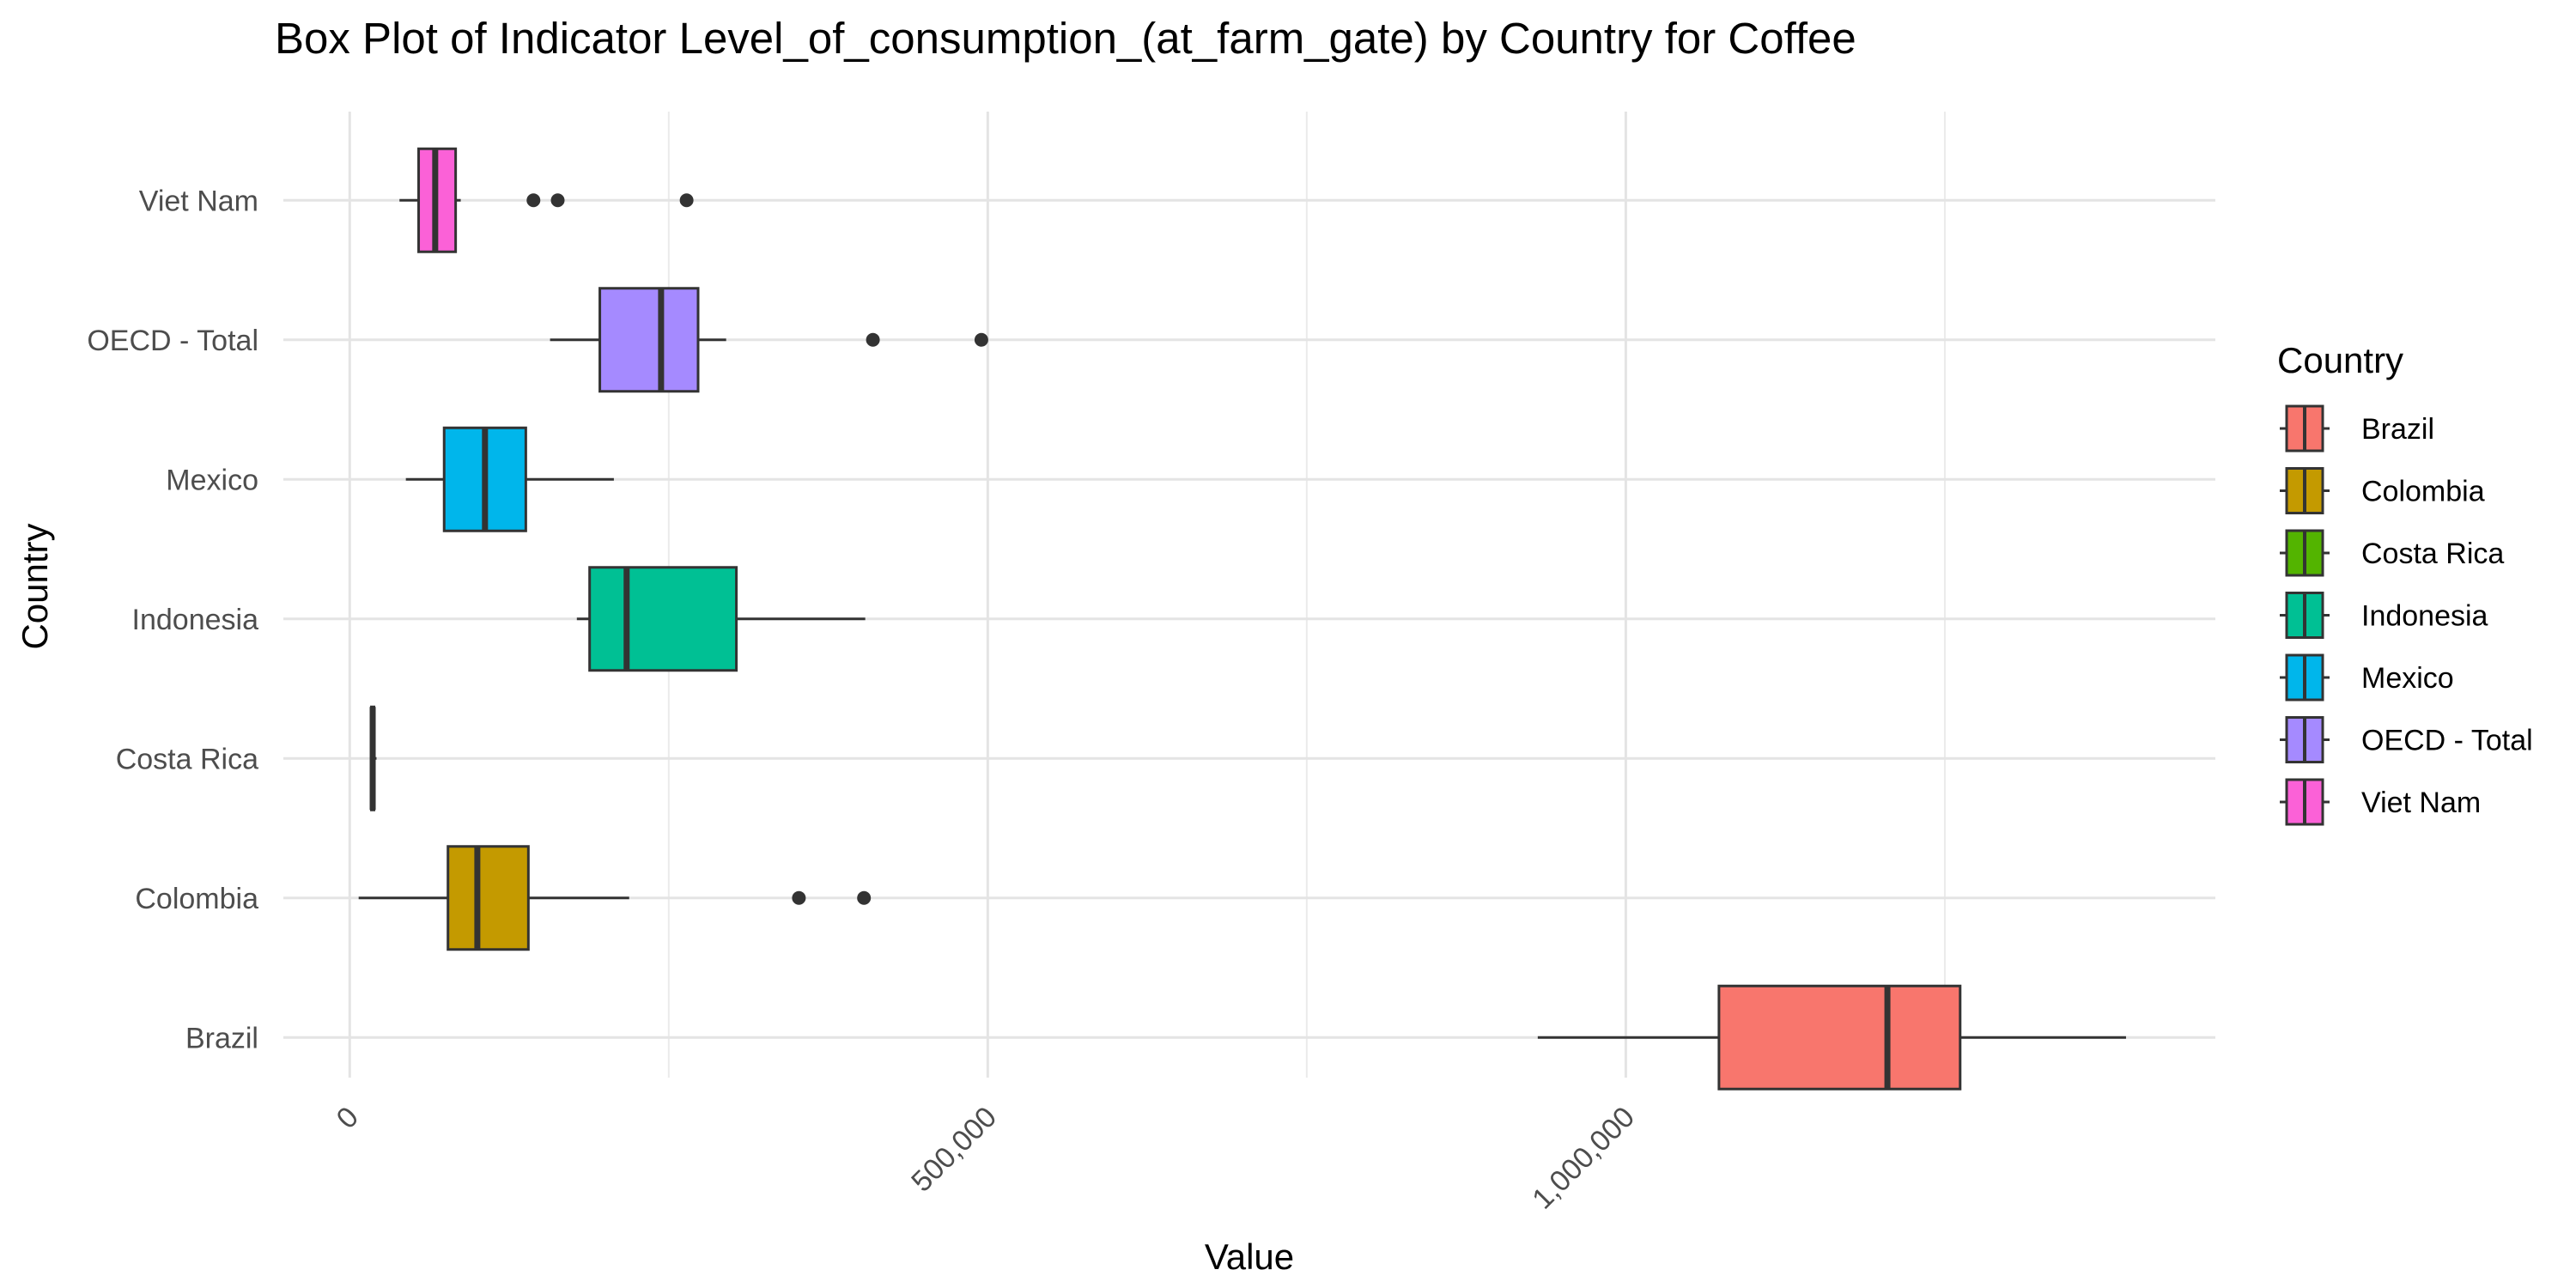  I want to click on legend-label: Colombia, so click(2423, 492).